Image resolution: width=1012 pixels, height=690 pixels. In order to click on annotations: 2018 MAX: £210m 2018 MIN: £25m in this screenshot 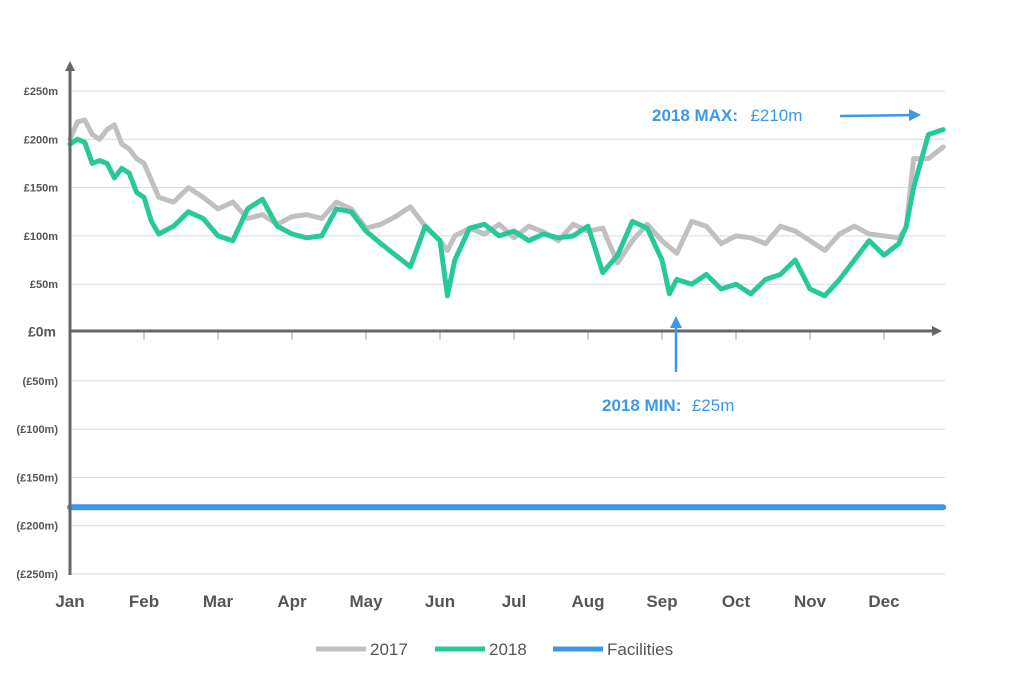, I will do `click(761, 260)`.